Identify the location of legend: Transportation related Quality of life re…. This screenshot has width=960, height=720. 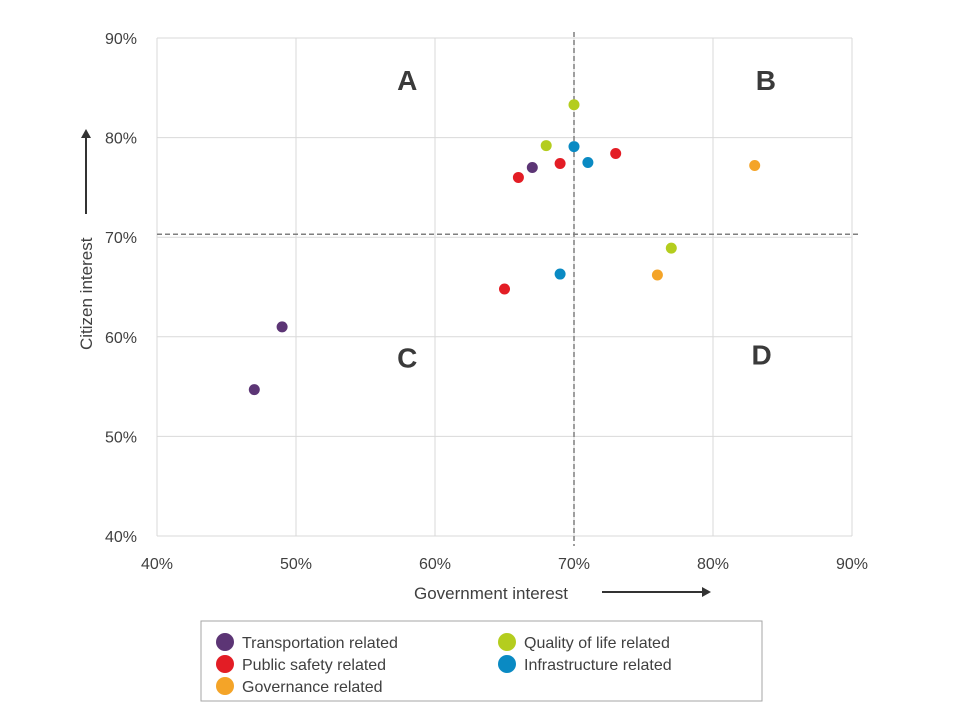
(481, 661).